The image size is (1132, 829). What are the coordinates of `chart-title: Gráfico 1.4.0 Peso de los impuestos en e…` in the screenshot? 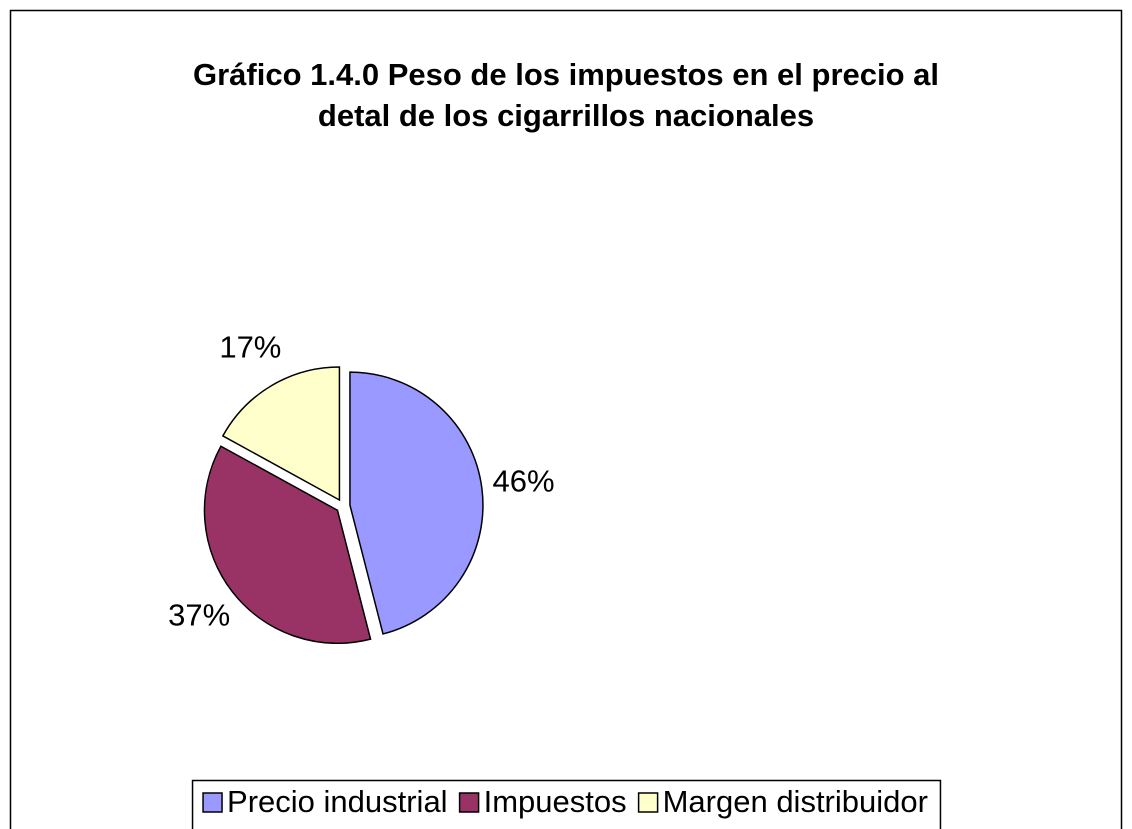 It's located at (566, 74).